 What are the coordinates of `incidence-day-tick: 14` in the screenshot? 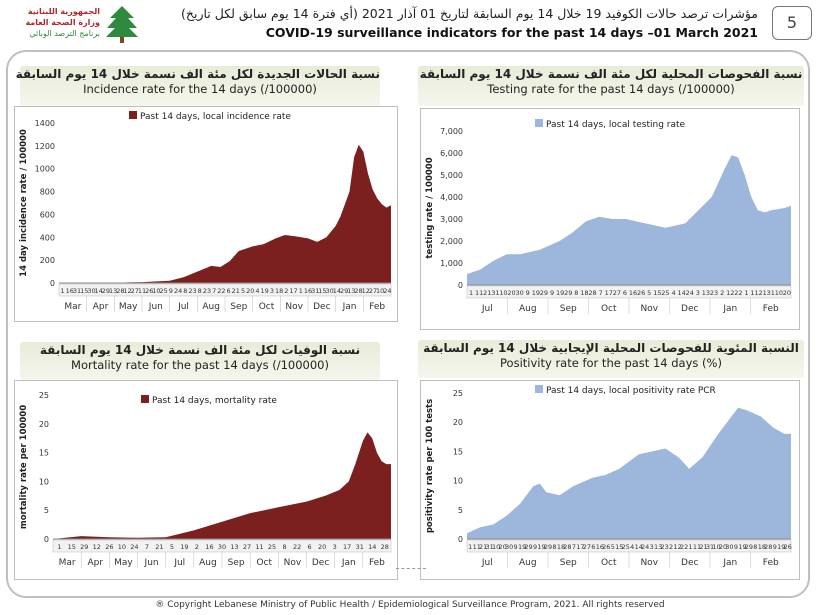 It's located at (337, 291).